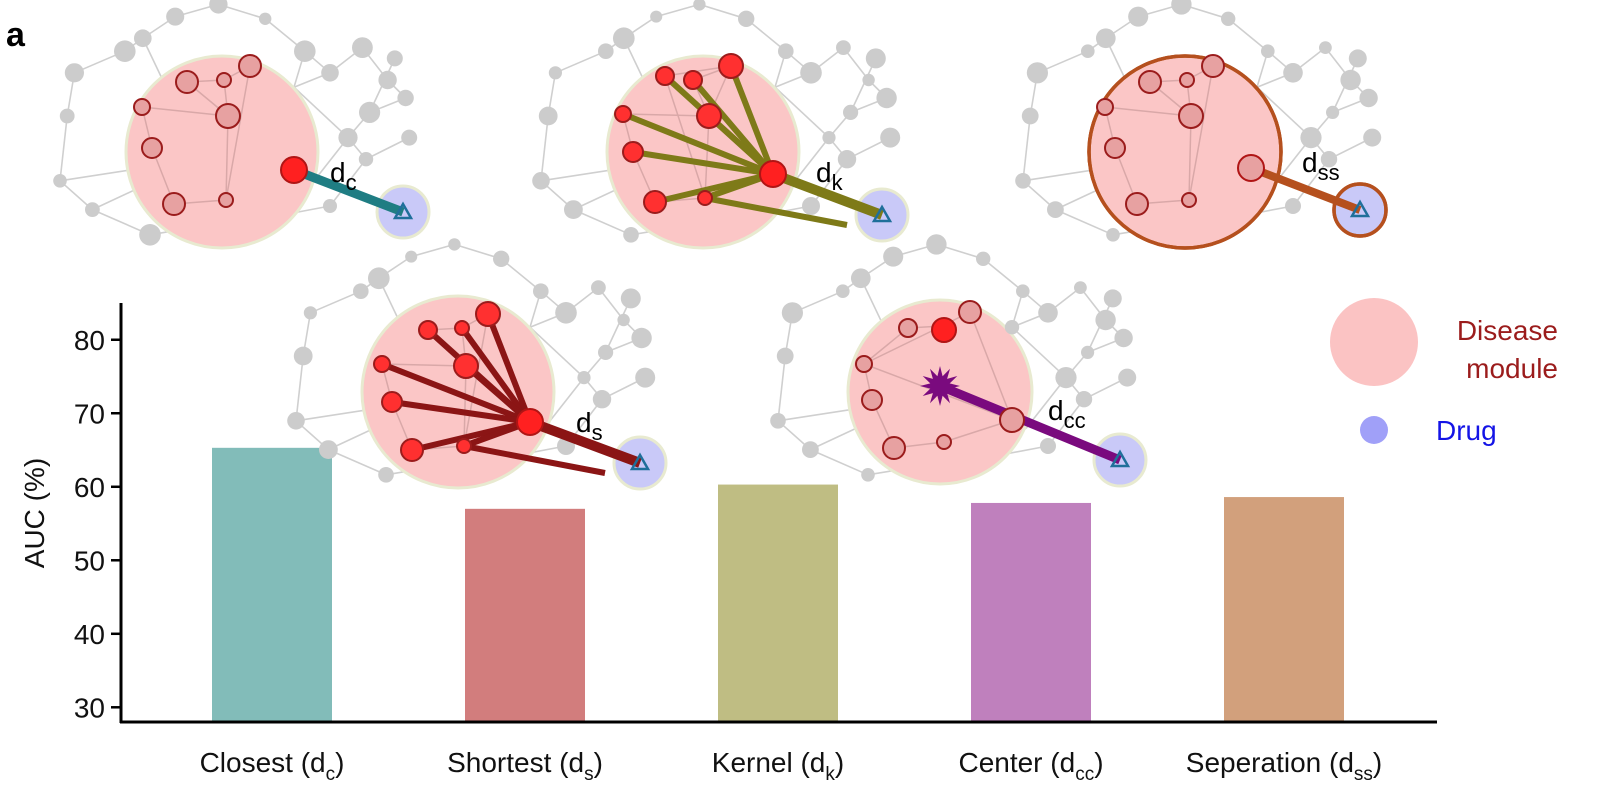 The image size is (1600, 811). Describe the element at coordinates (1284, 766) in the screenshot. I see `x-tick-label: Seperation (dss)` at that location.